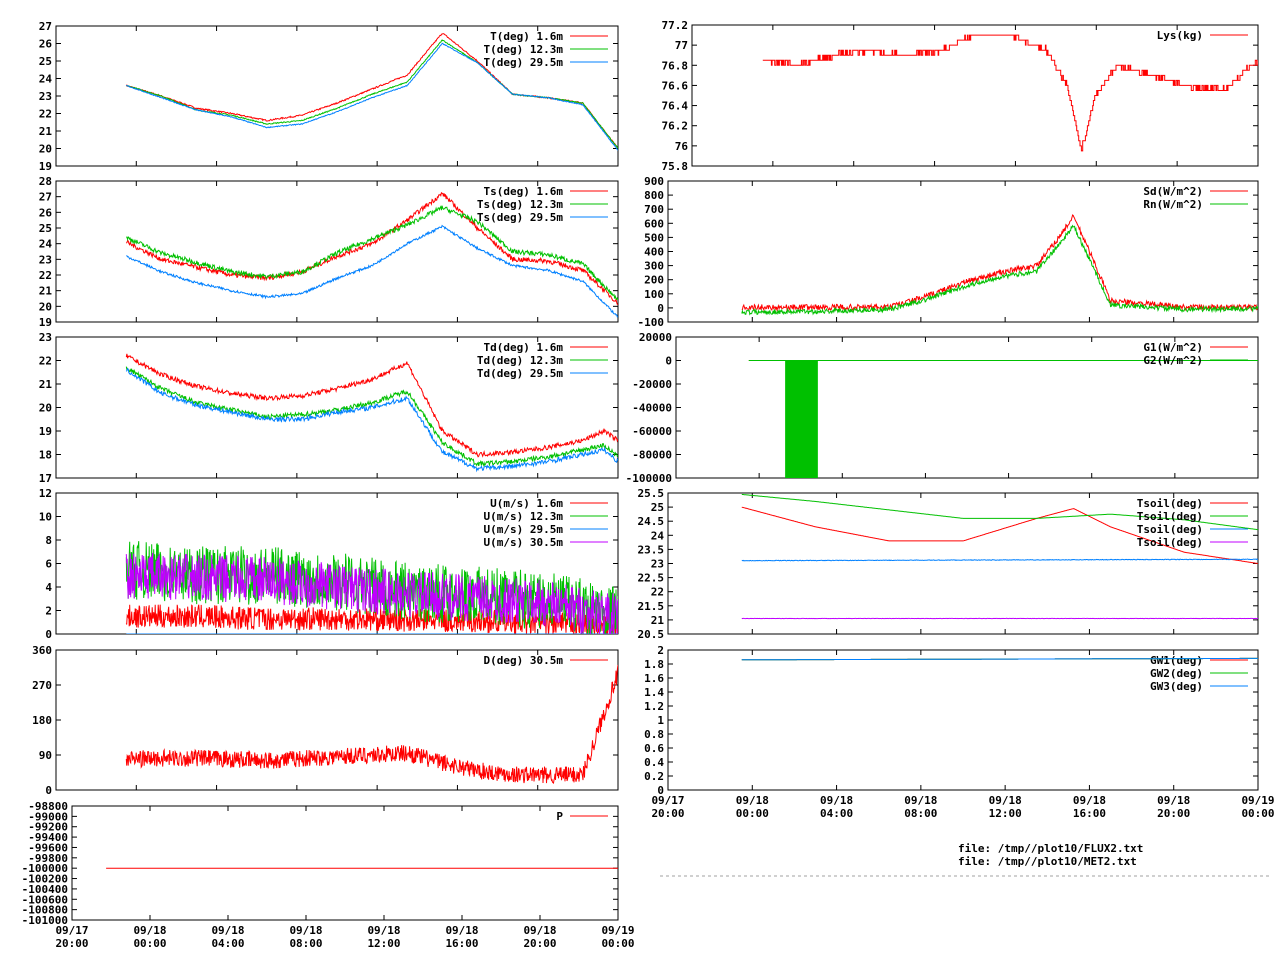  Describe the element at coordinates (1050, 848) in the screenshot. I see `footer-file-flux: file: /tmp//plot10/FLUX2.txt` at that location.